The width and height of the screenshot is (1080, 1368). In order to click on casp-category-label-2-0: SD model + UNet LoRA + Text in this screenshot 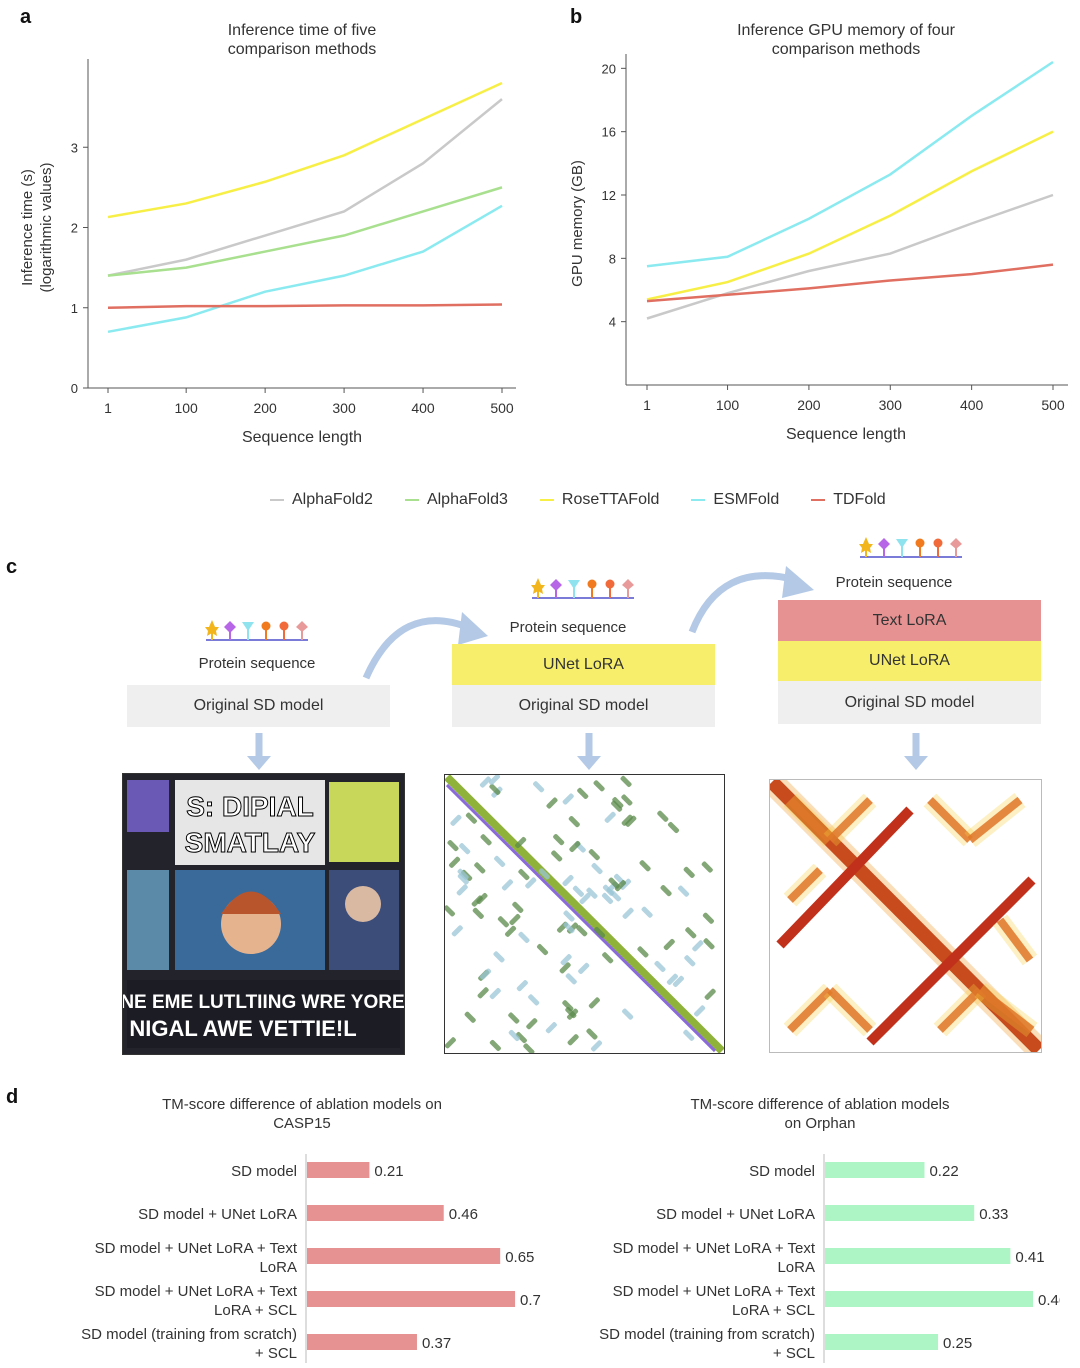, I will do `click(196, 1248)`.